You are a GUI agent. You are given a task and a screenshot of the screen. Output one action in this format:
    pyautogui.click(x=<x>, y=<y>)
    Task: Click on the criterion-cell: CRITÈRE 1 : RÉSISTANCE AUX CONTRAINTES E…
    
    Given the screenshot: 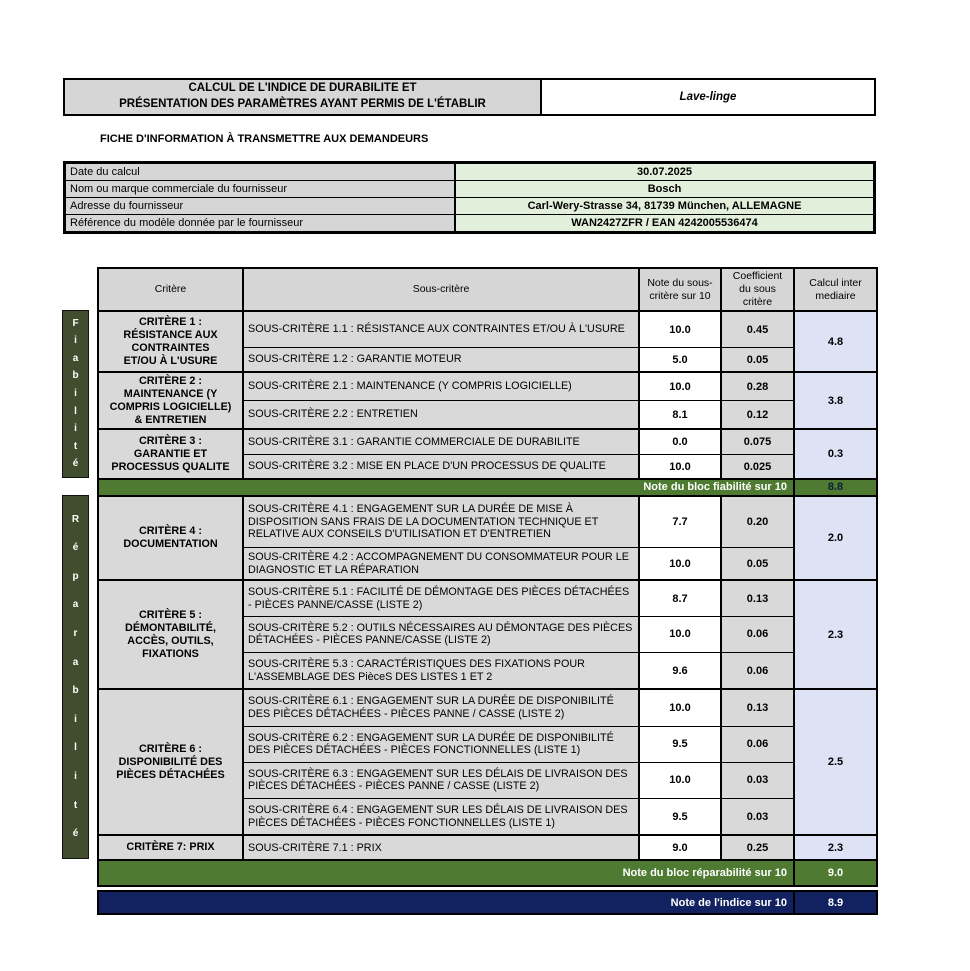 What is the action you would take?
    pyautogui.click(x=170, y=341)
    